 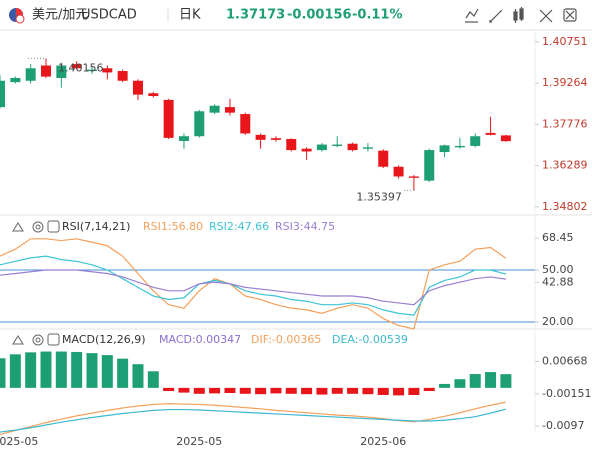 What do you see at coordinates (558, 321) in the screenshot?
I see `y-tick-label: 20.00` at bounding box center [558, 321].